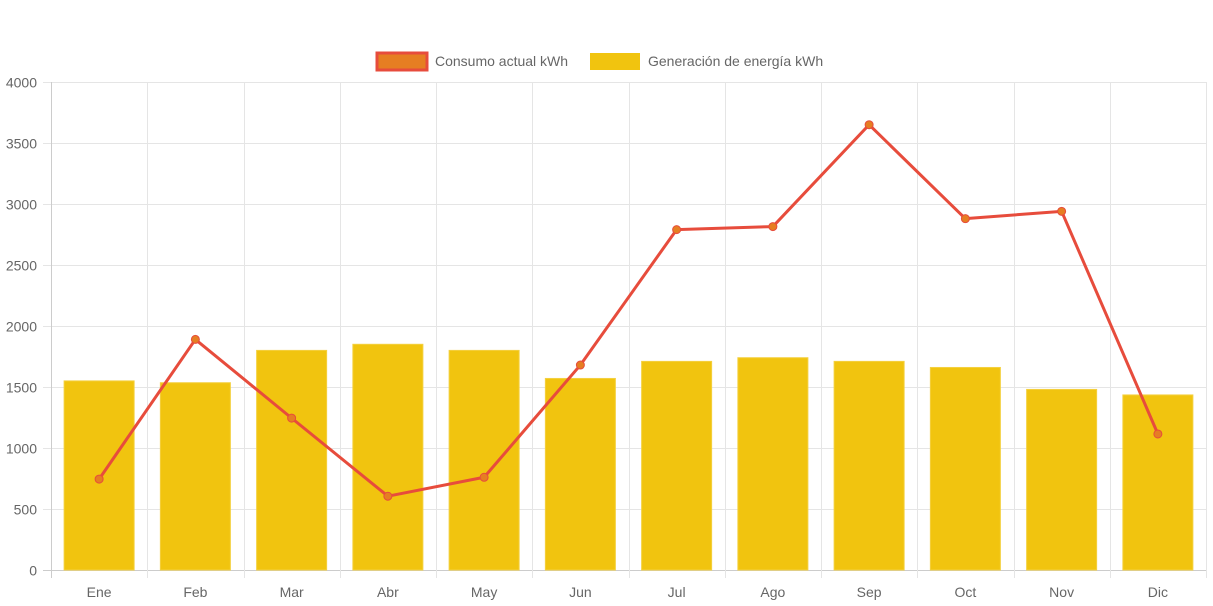 This screenshot has height=606, width=1213. I want to click on x-tick-label: Oct, so click(965, 592).